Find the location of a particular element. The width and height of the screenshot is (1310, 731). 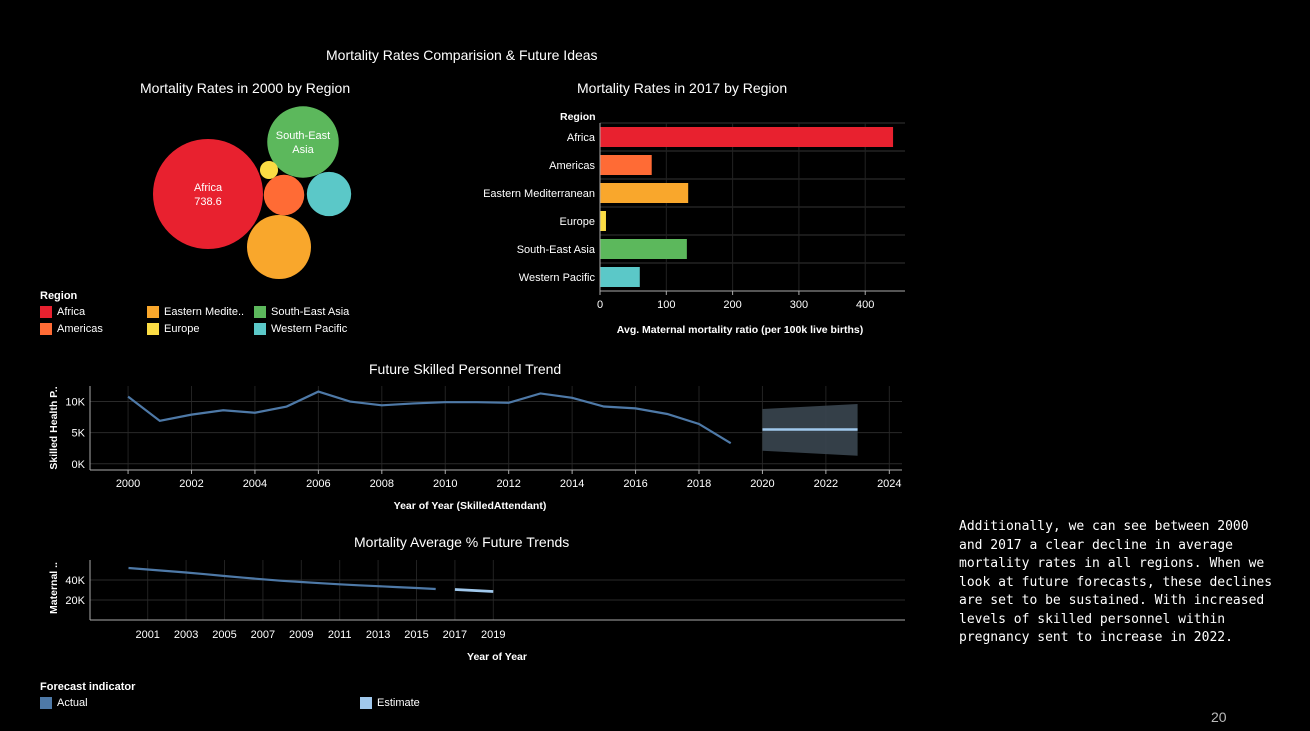

bubble-western-pacific is located at coordinates (329, 194).